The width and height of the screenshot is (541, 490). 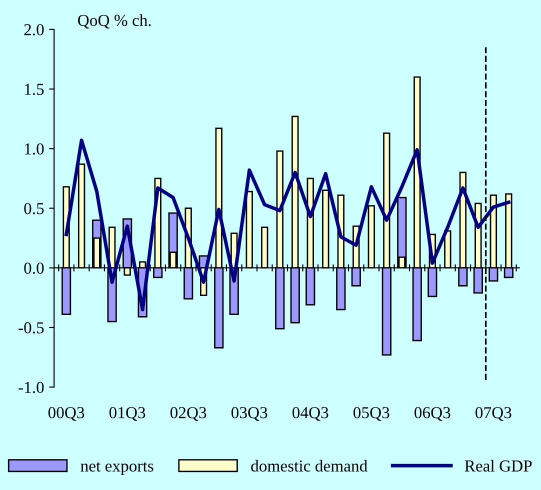 What do you see at coordinates (66, 414) in the screenshot?
I see `x-tick-label: 00Q3` at bounding box center [66, 414].